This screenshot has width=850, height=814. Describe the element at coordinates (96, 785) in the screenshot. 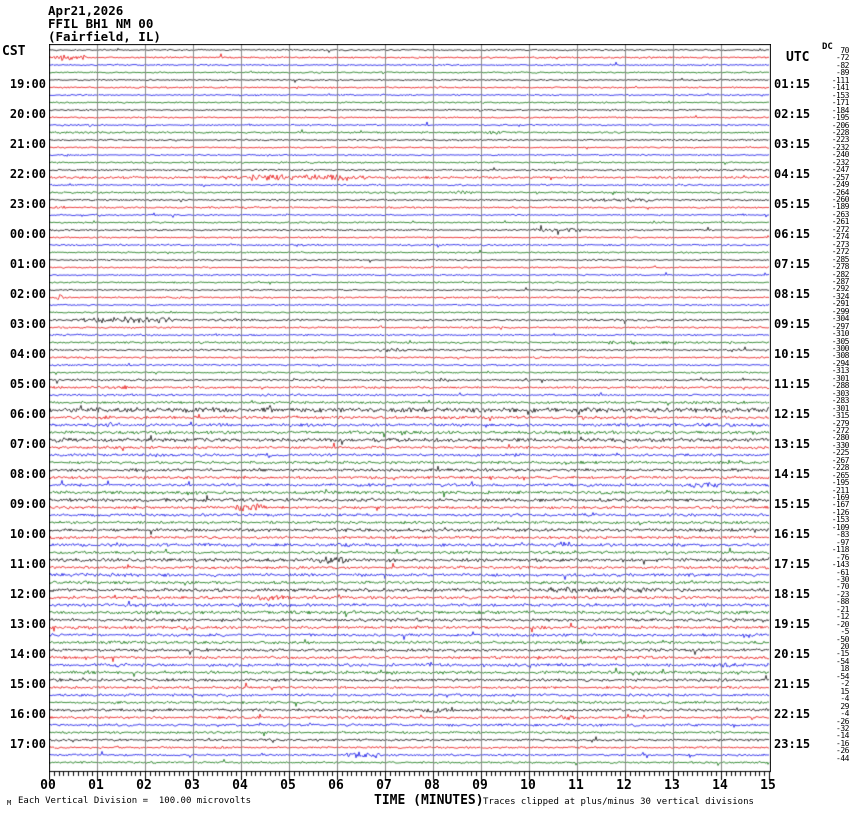

I see `x-axis-tick-label: 01` at that location.